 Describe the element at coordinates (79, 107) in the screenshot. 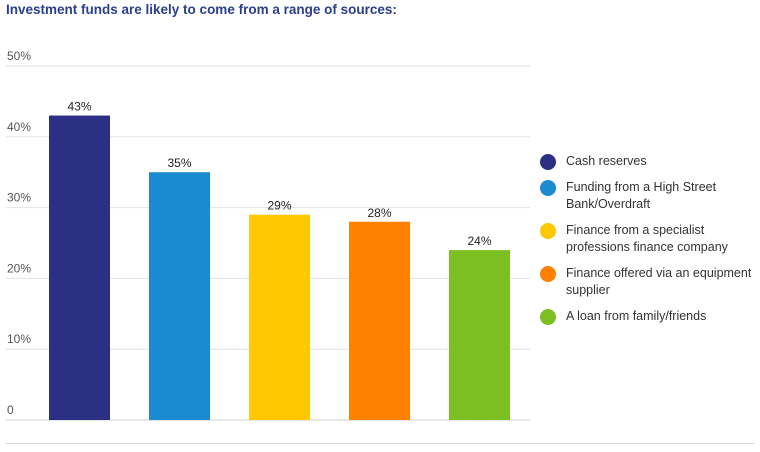

I see `bar-value-label: 43%` at that location.